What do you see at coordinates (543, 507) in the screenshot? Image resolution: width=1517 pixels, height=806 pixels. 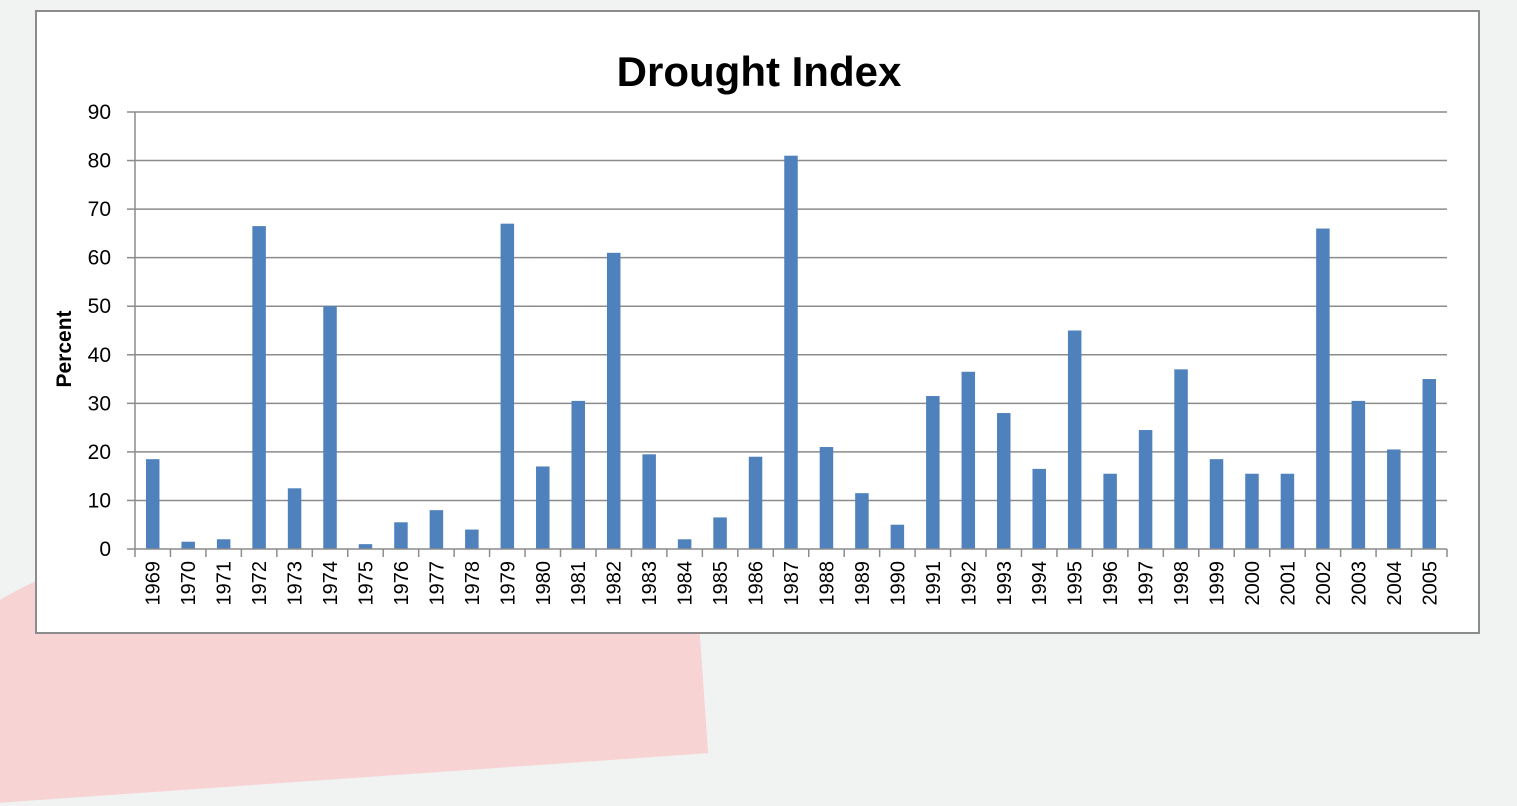 I see `bar-1980` at bounding box center [543, 507].